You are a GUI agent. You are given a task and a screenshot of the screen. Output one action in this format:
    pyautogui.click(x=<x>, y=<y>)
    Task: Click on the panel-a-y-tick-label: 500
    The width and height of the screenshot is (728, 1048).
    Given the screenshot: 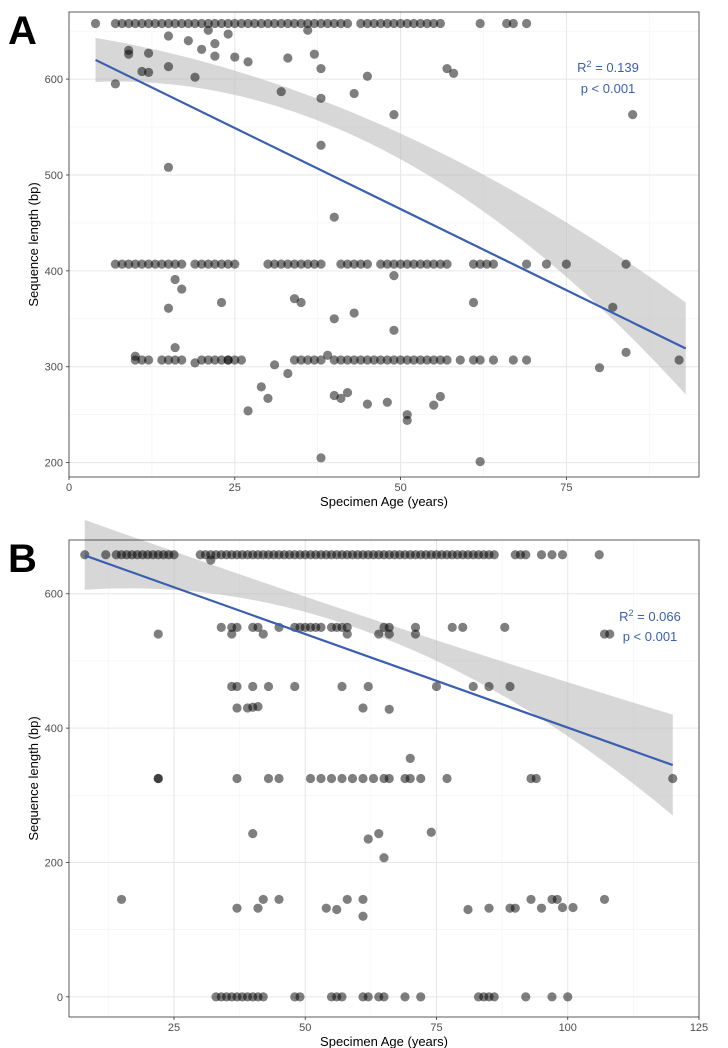 What is the action you would take?
    pyautogui.click(x=54, y=176)
    